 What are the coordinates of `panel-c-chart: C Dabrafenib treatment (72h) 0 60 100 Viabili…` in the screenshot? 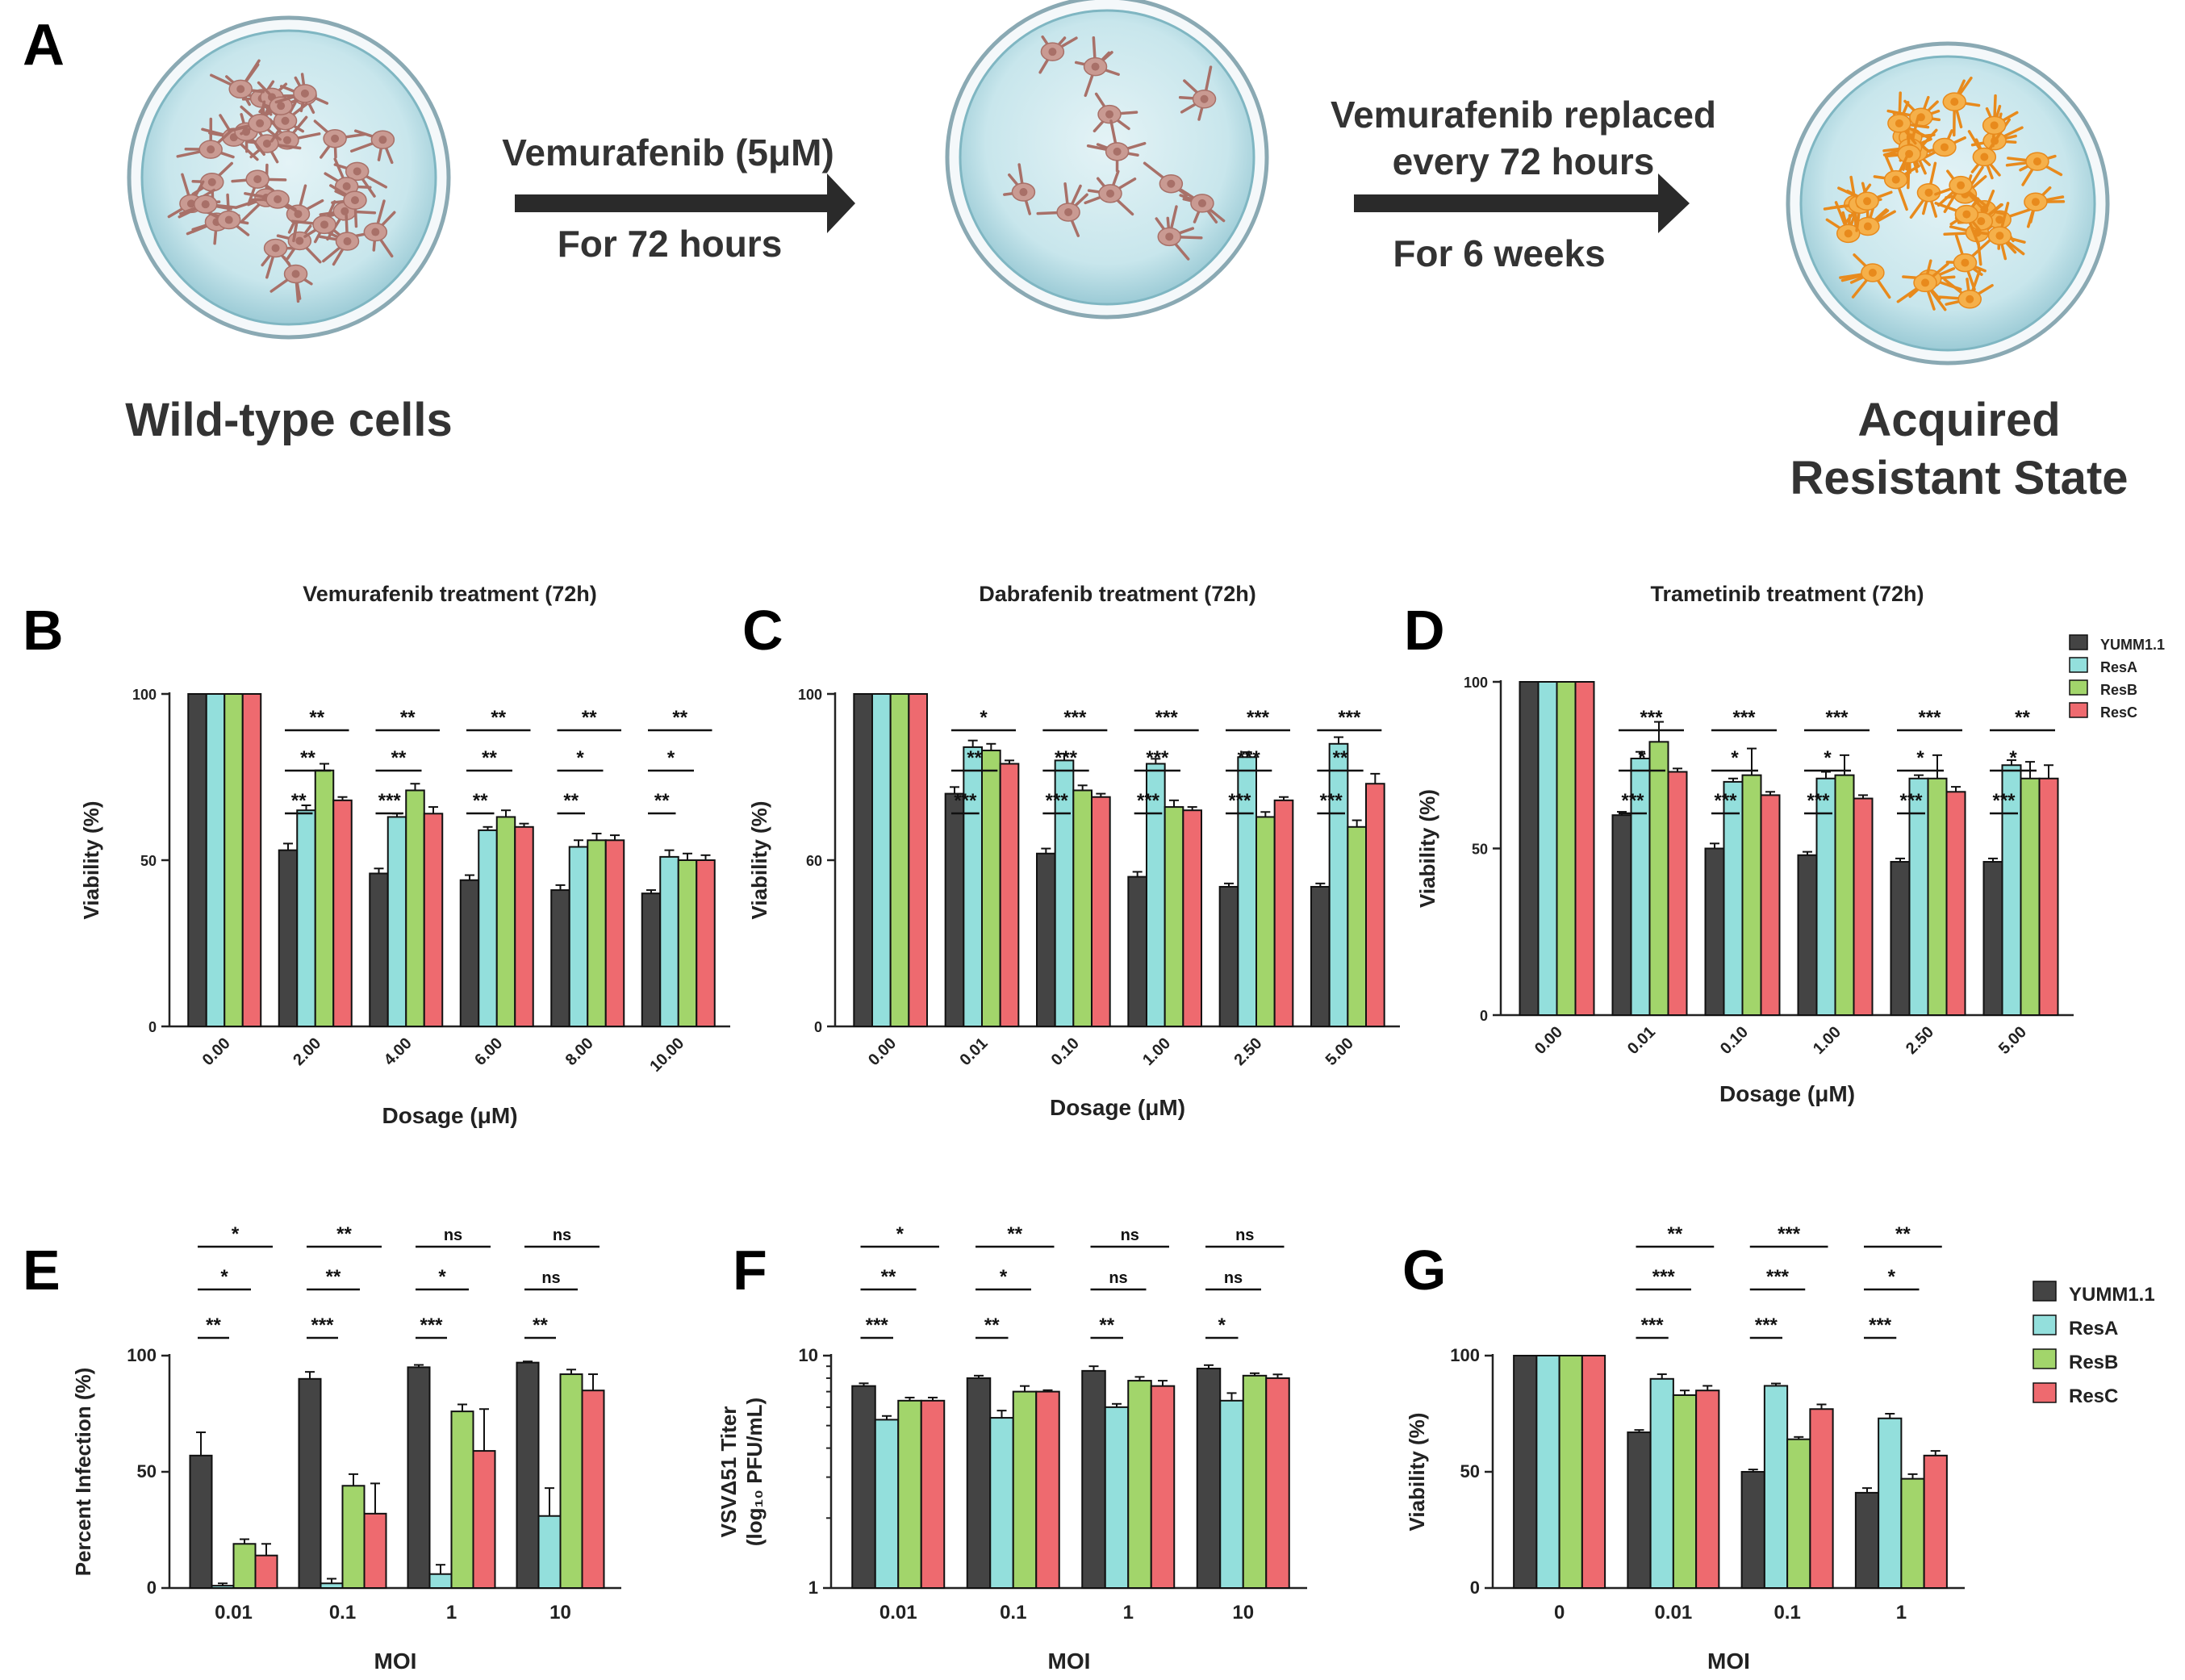 It's located at (1071, 851).